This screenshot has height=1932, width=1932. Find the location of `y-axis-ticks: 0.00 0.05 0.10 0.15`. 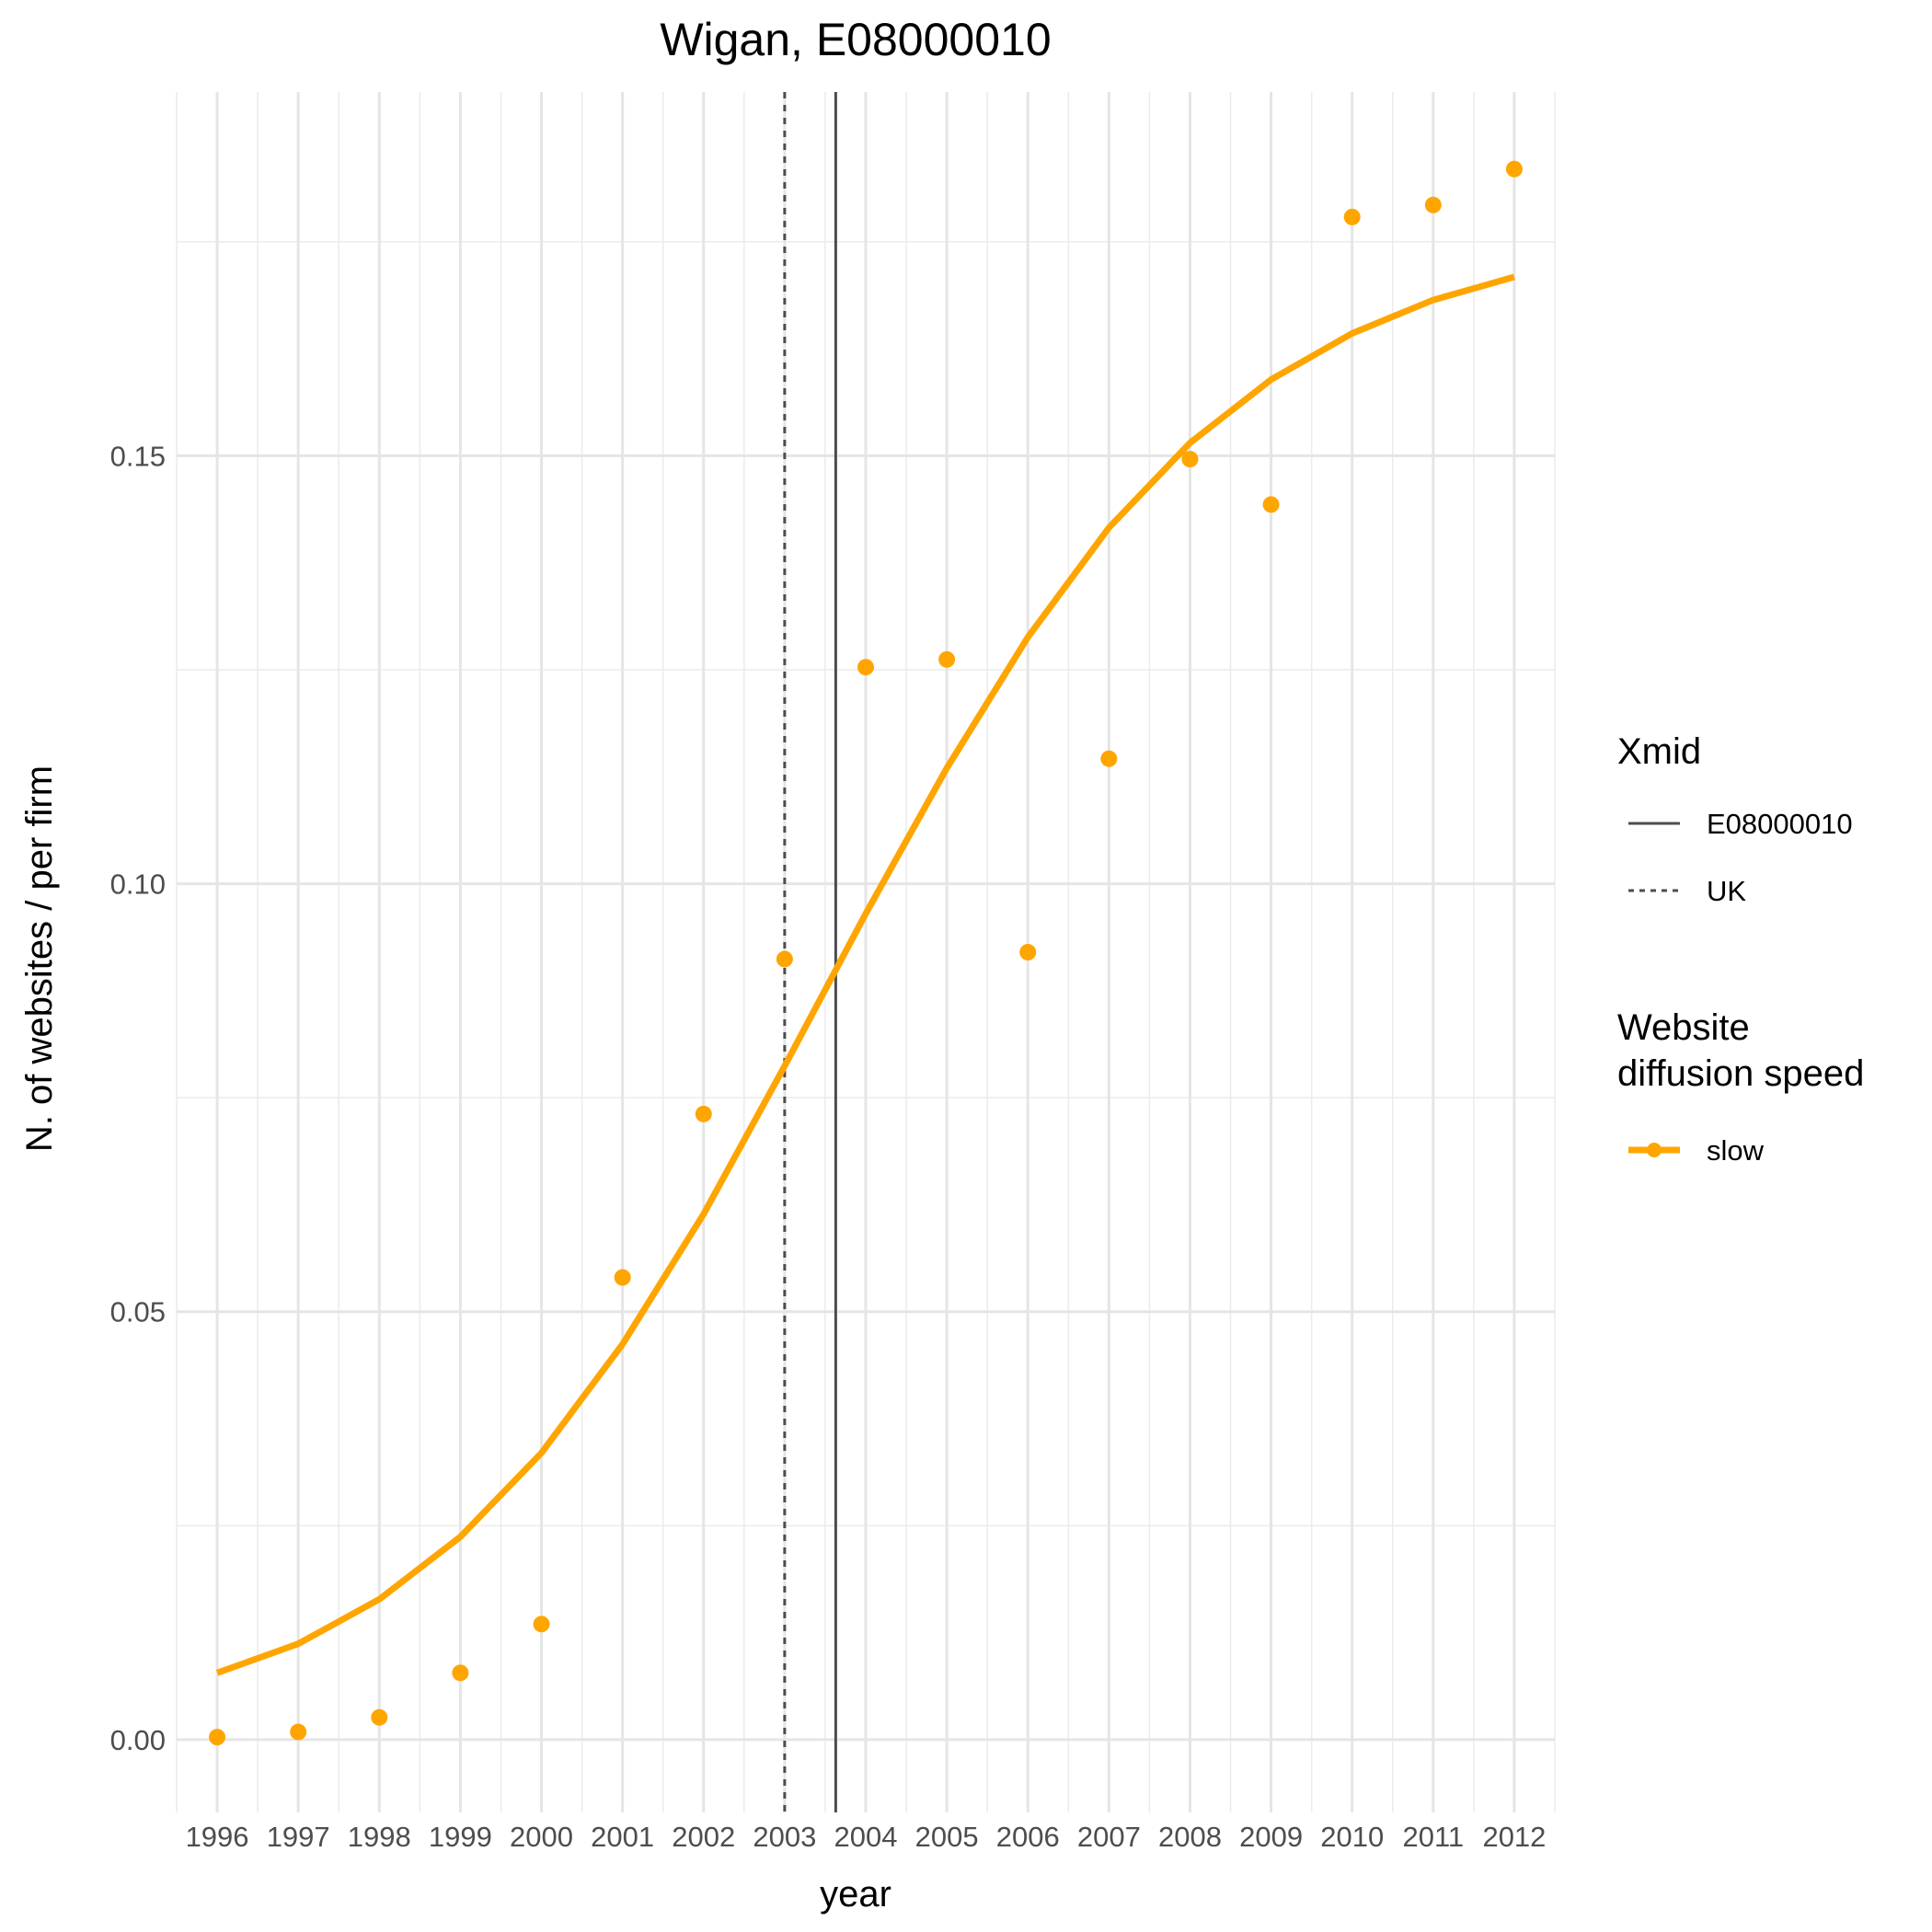

y-axis-ticks: 0.00 0.05 0.10 0.15 is located at coordinates (138, 1098).